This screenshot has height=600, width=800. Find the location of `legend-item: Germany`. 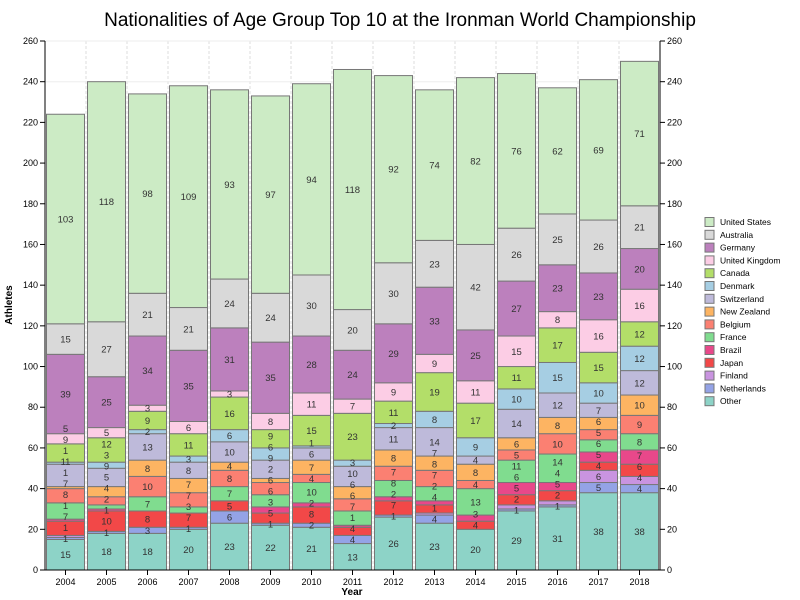

legend-item: Germany is located at coordinates (730, 247).